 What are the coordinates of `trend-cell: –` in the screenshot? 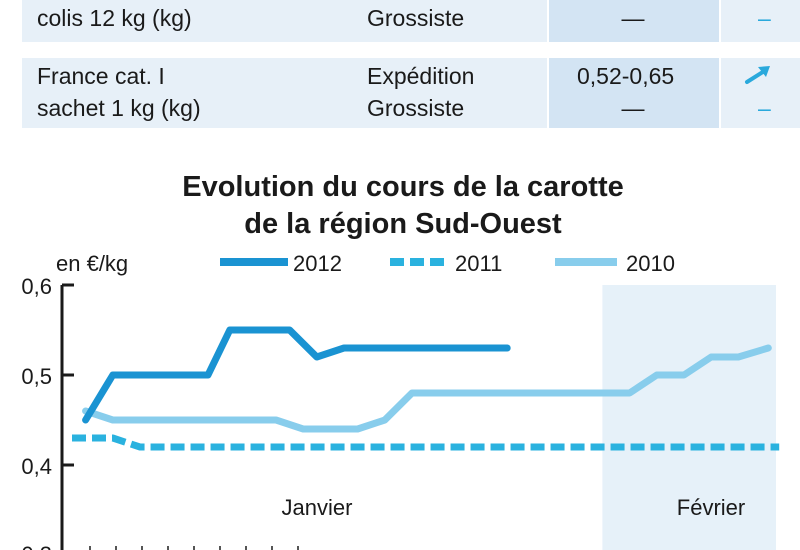 It's located at (764, 18).